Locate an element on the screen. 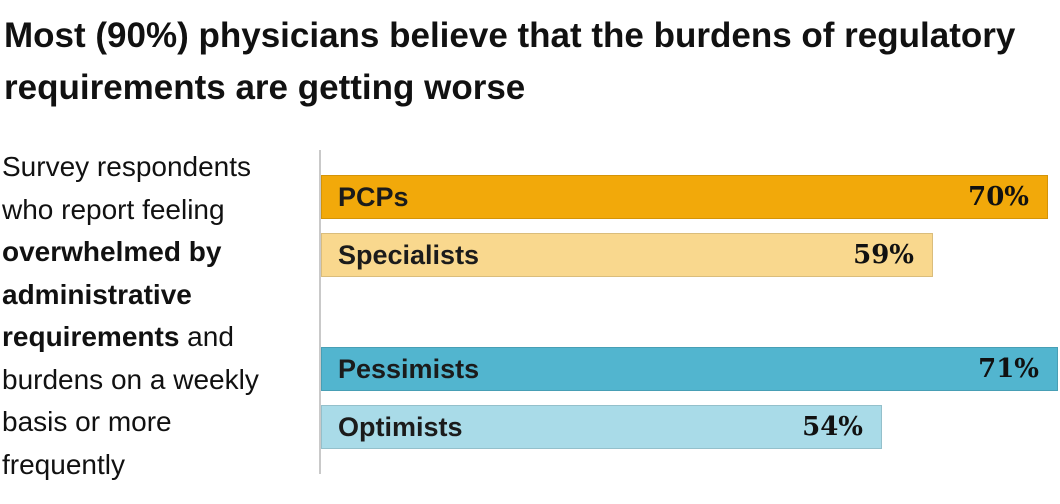 Image resolution: width=1060 pixels, height=504 pixels. bar-value-specialists: 59% is located at coordinates (883, 255).